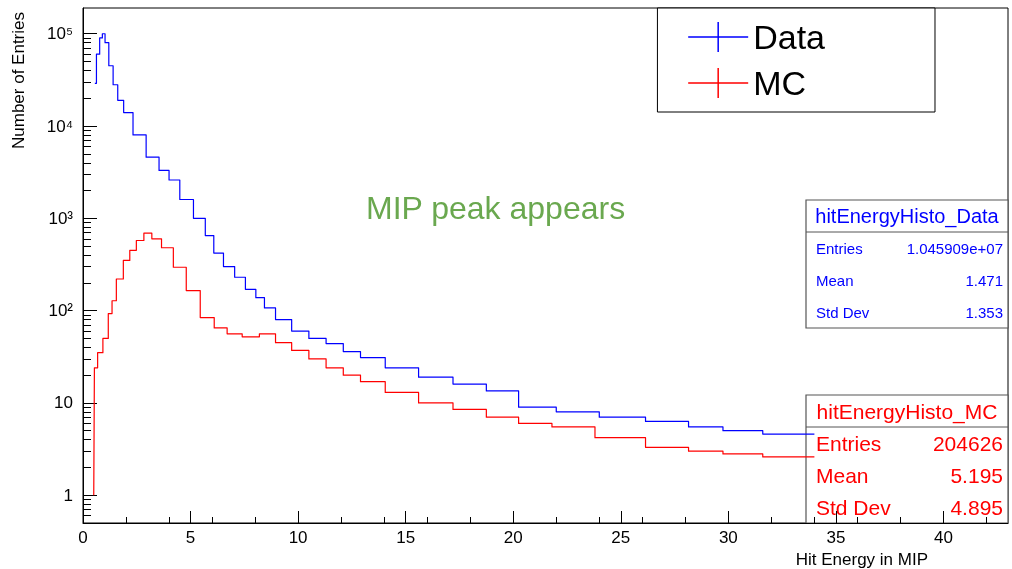  I want to click on x-tick-label: 15, so click(406, 537).